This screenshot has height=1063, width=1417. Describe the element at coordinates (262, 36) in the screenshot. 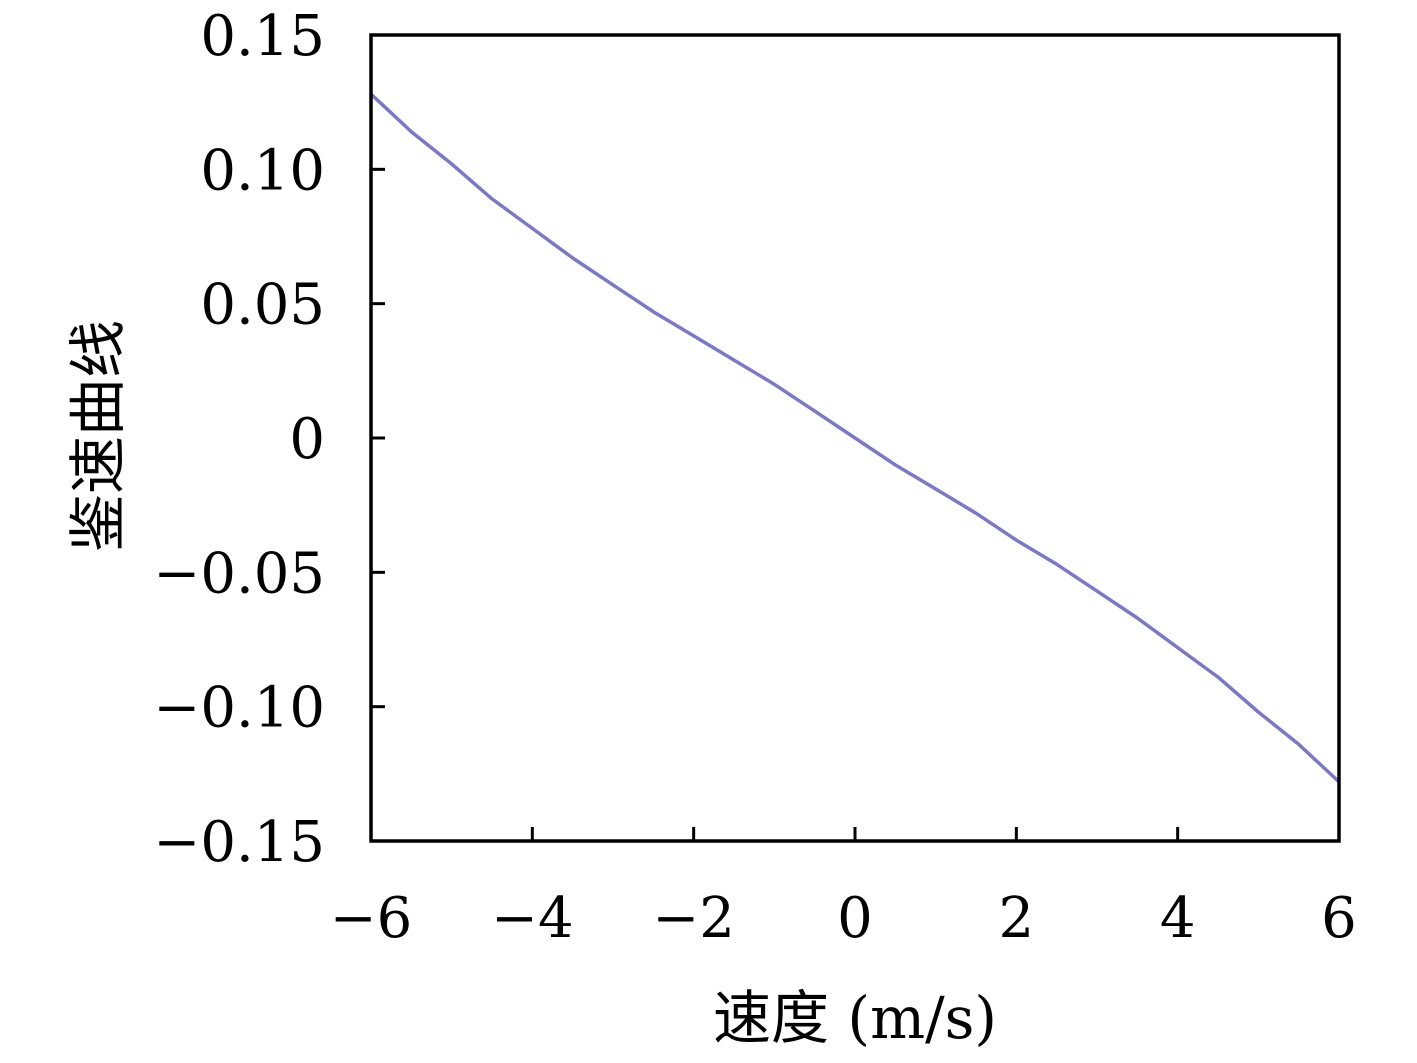

I see `y-tick-label: 0.15` at that location.